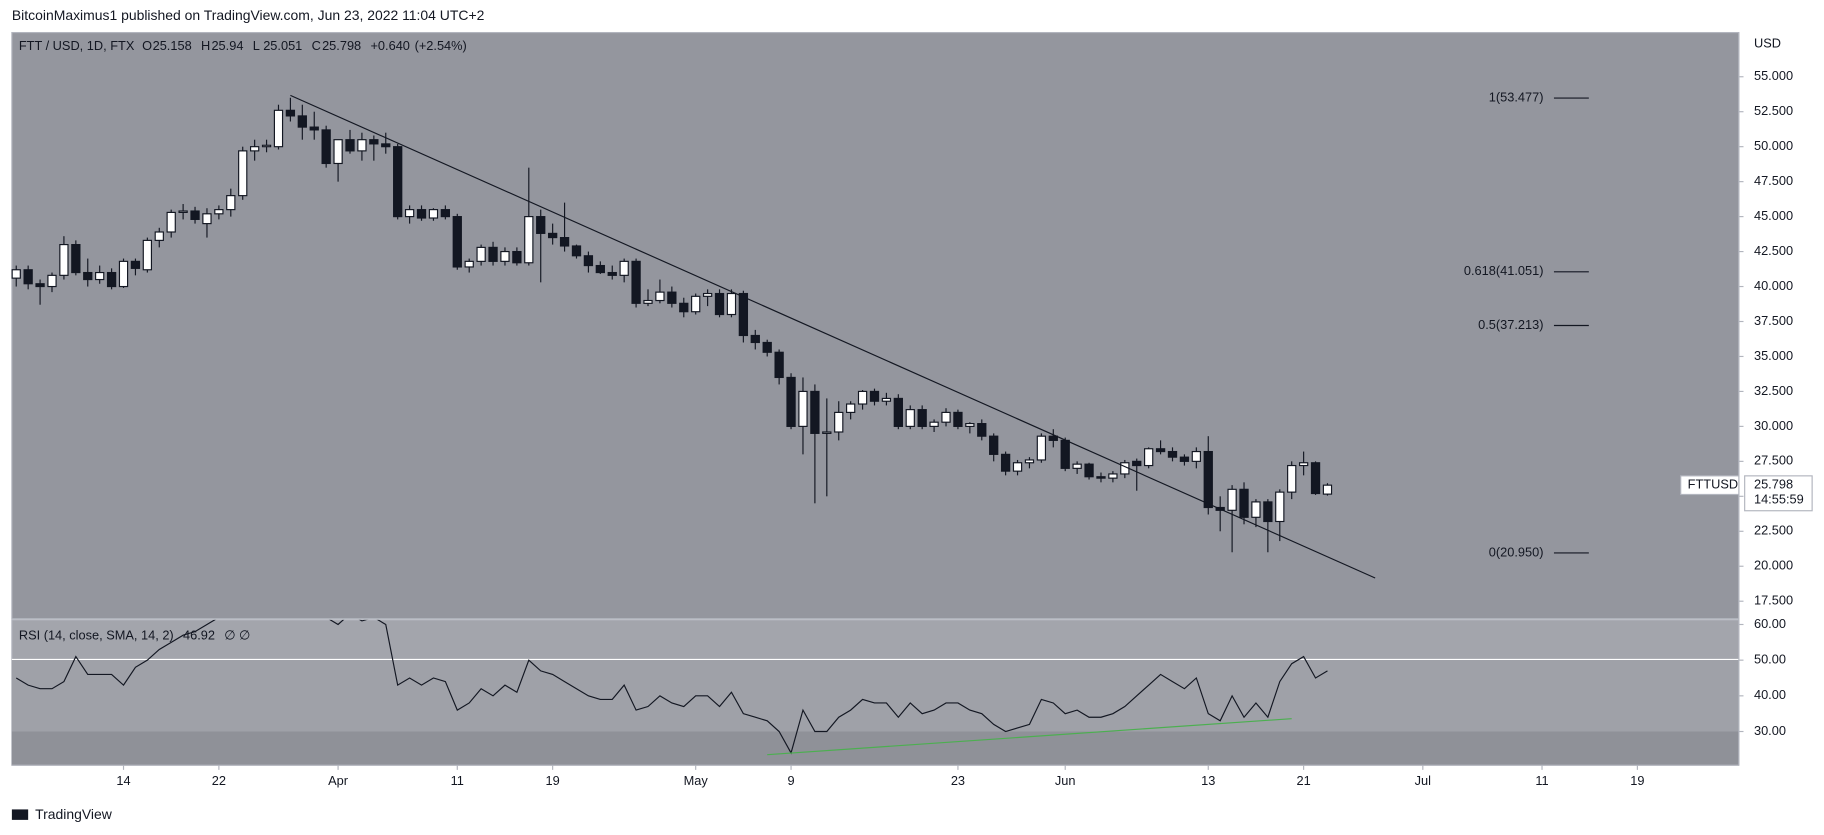  I want to click on rsi-y-tick-label: 60.00, so click(1770, 623).